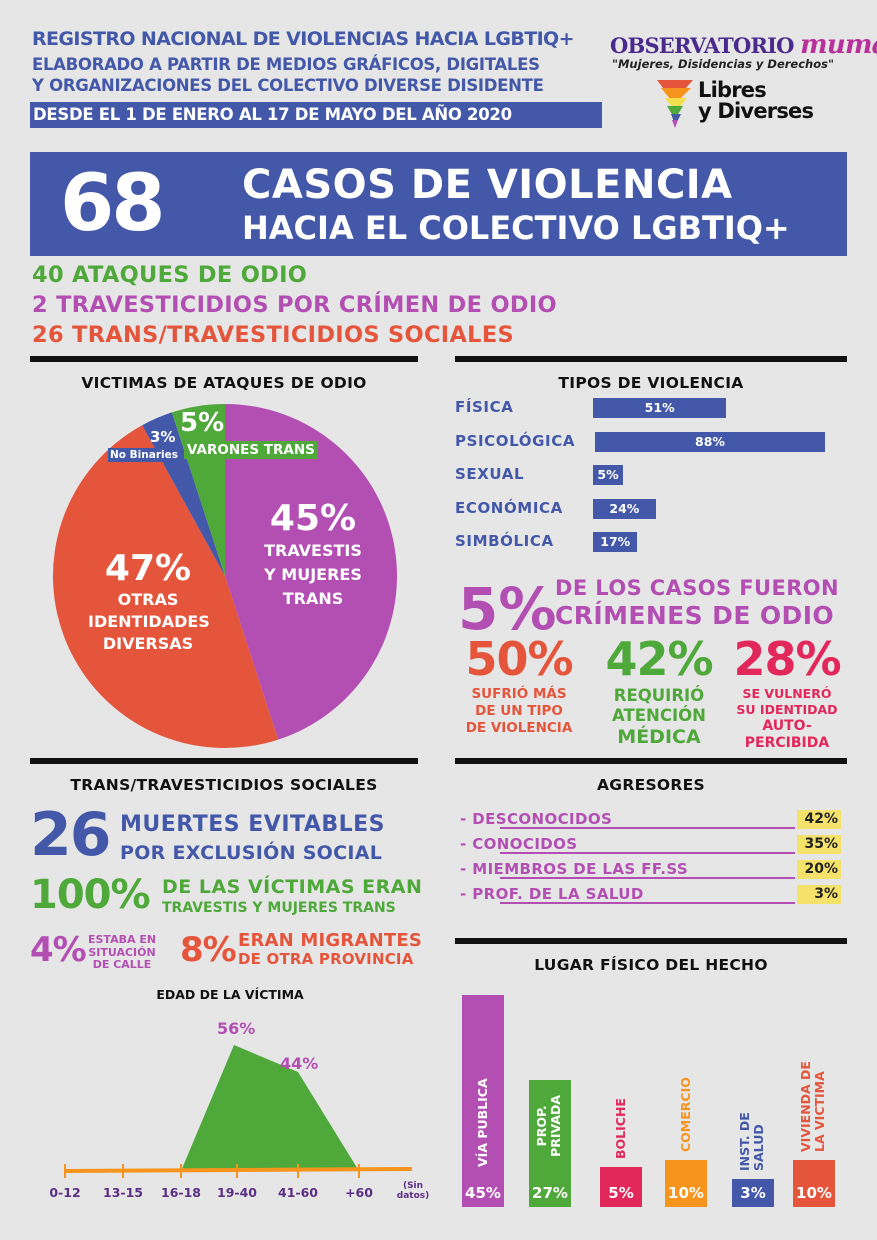 The image size is (877, 1240). What do you see at coordinates (236, 1028) in the screenshot?
I see `edad-label-56: 56%` at bounding box center [236, 1028].